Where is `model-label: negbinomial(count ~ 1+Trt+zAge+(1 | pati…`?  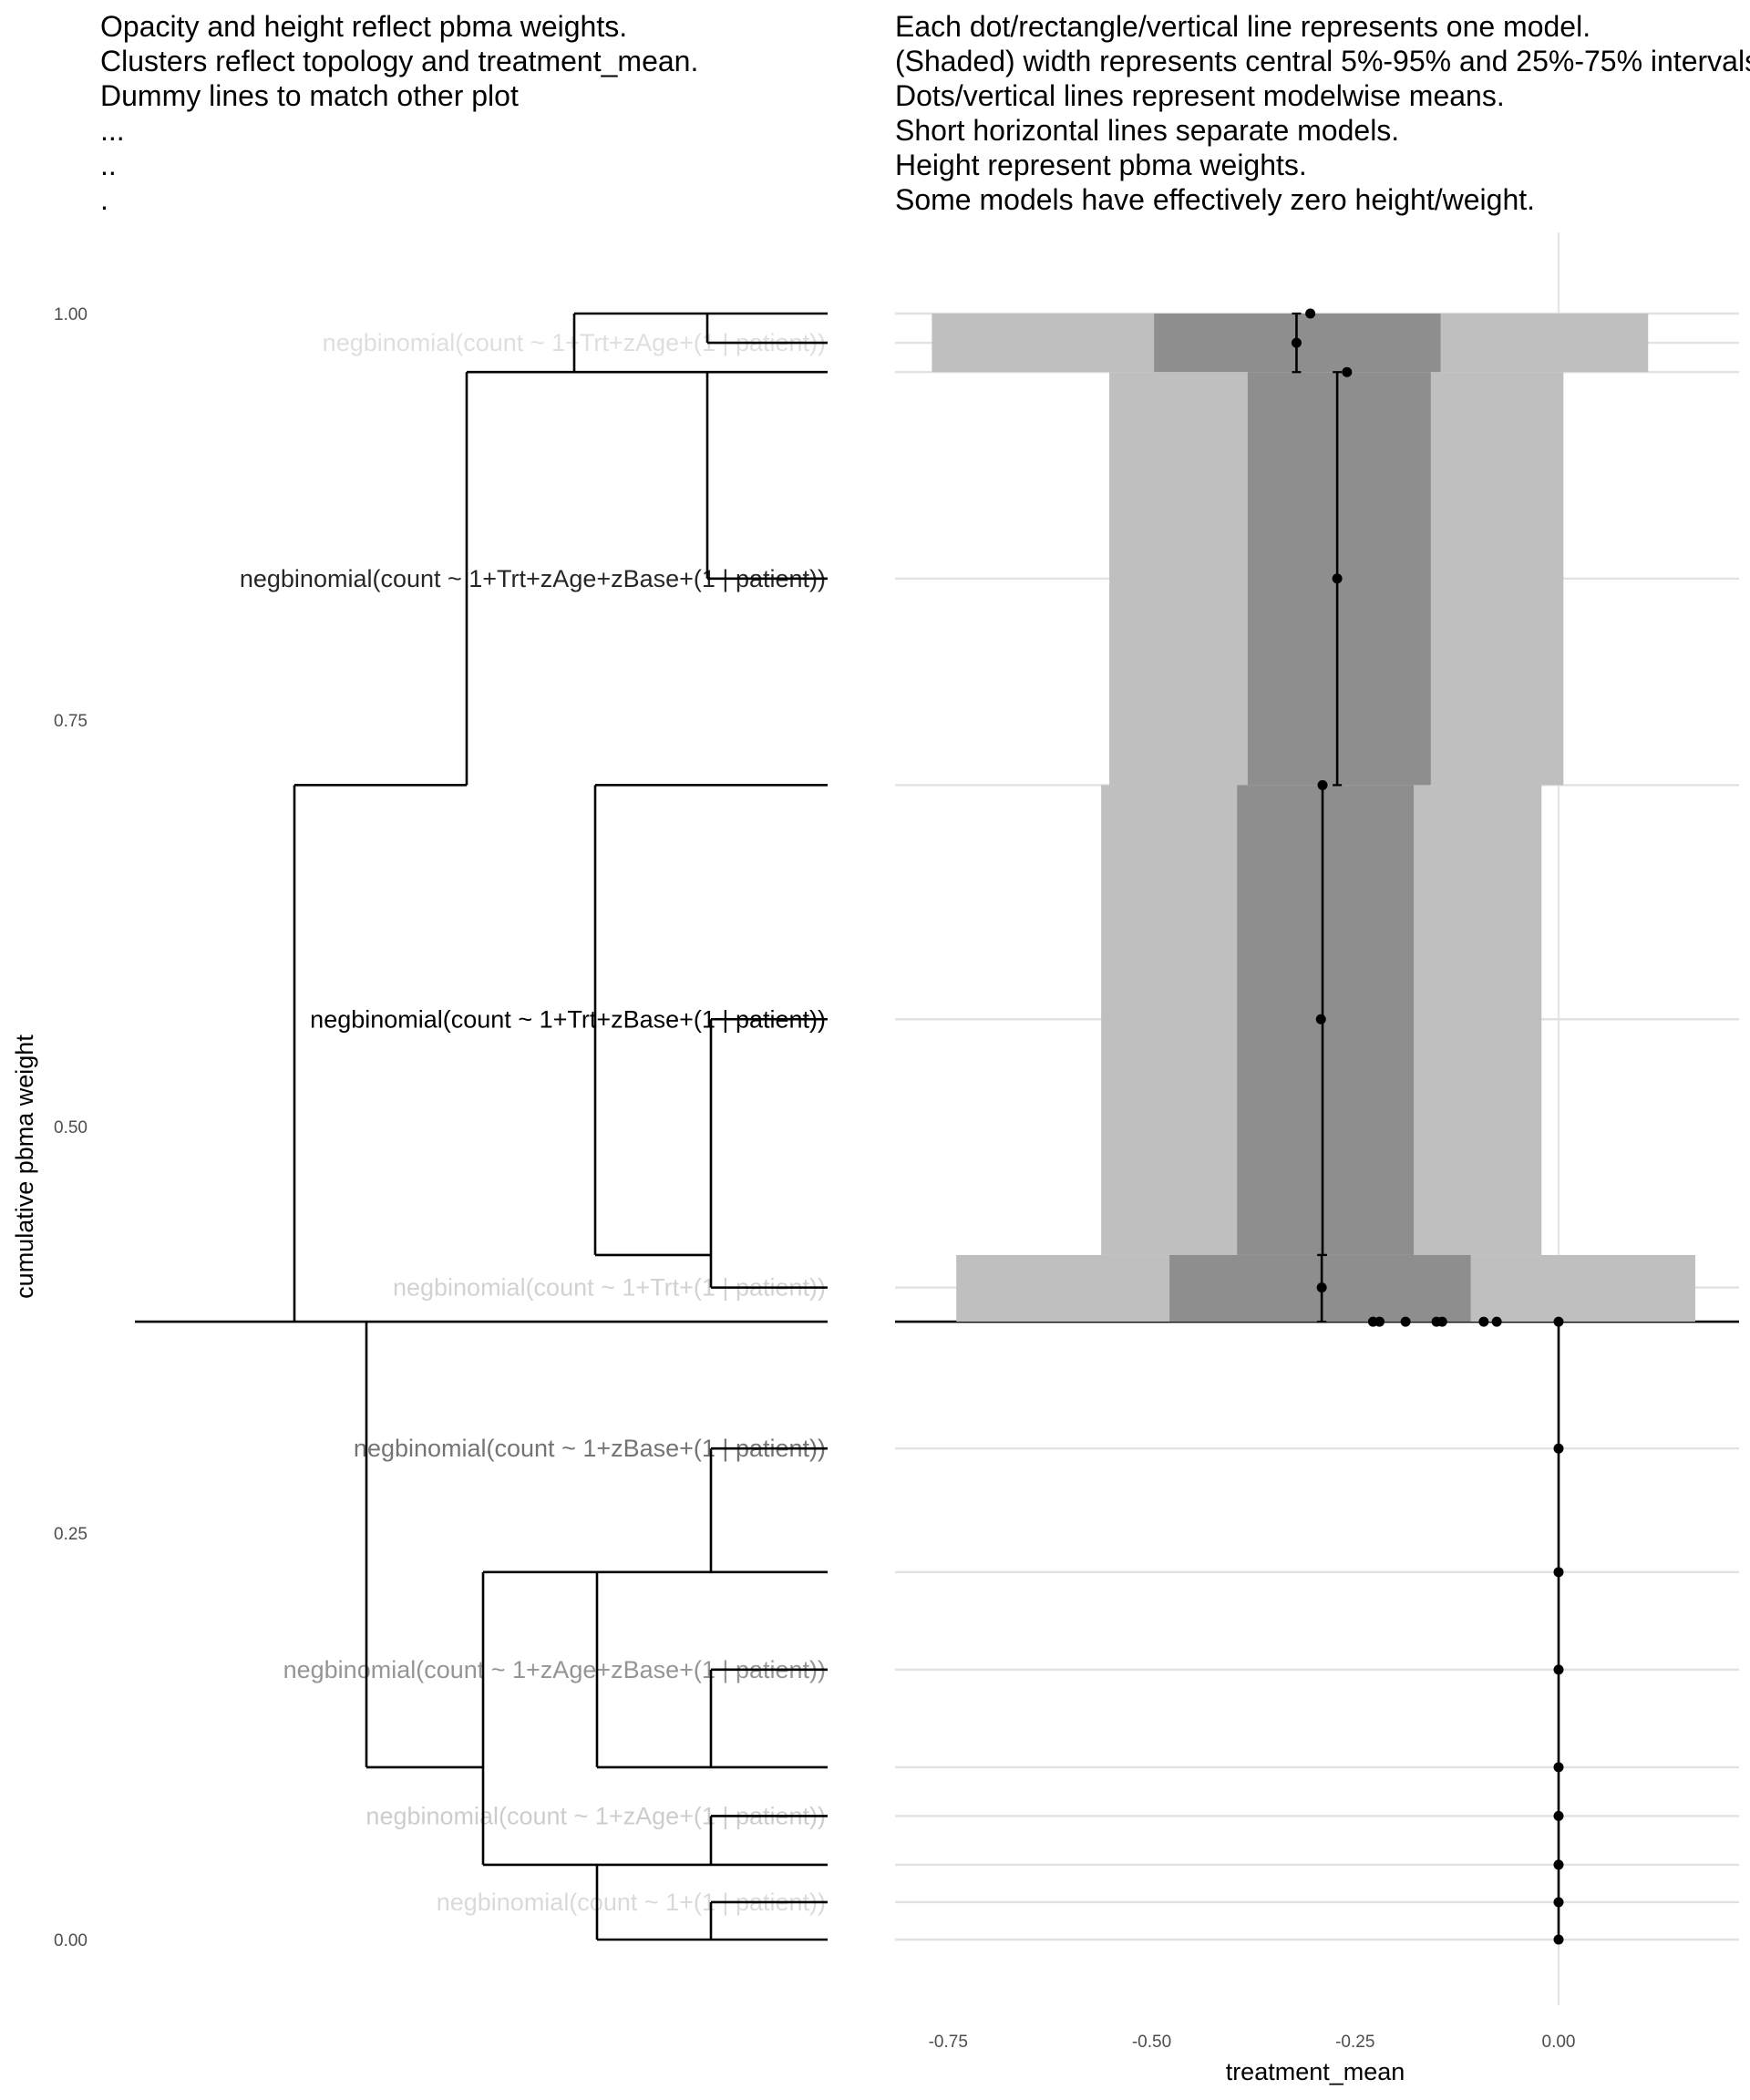
model-label: negbinomial(count ~ 1+Trt+zAge+(1 | pati… is located at coordinates (574, 343).